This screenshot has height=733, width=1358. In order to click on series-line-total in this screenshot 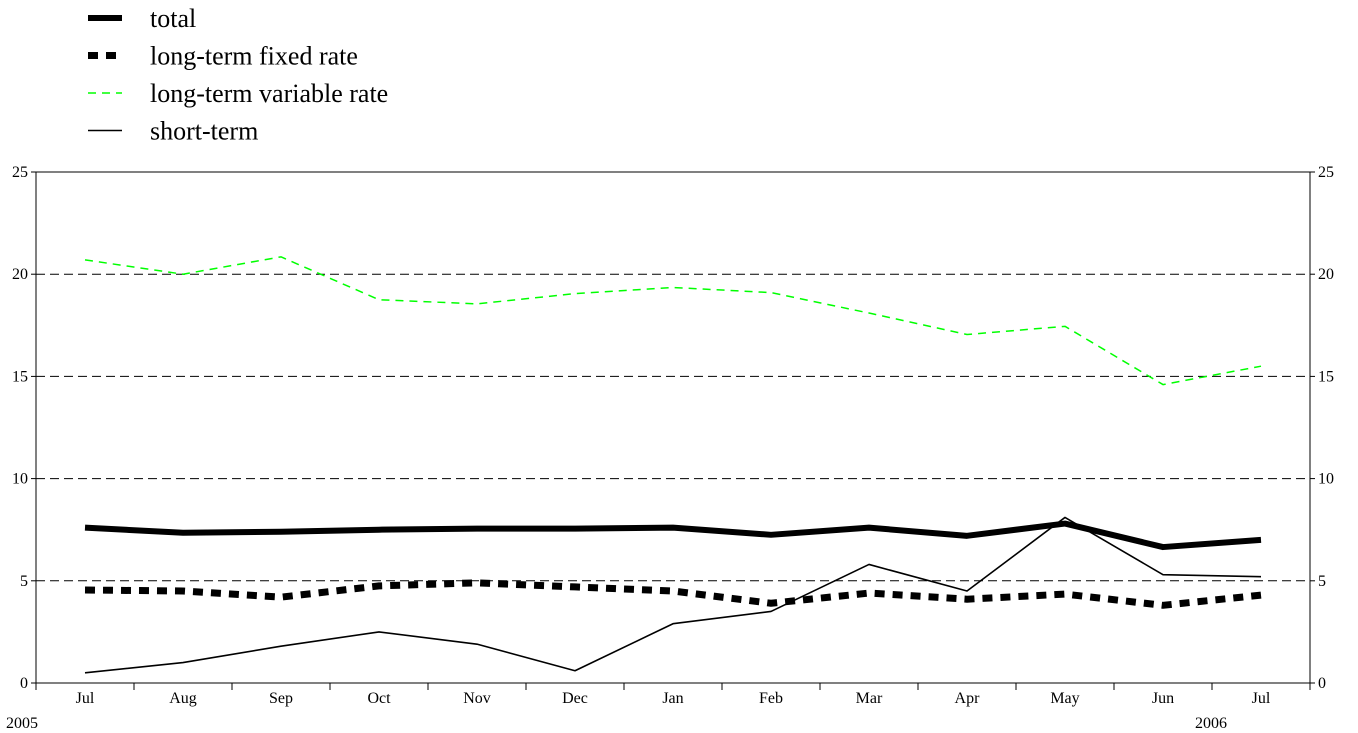, I will do `click(673, 535)`.